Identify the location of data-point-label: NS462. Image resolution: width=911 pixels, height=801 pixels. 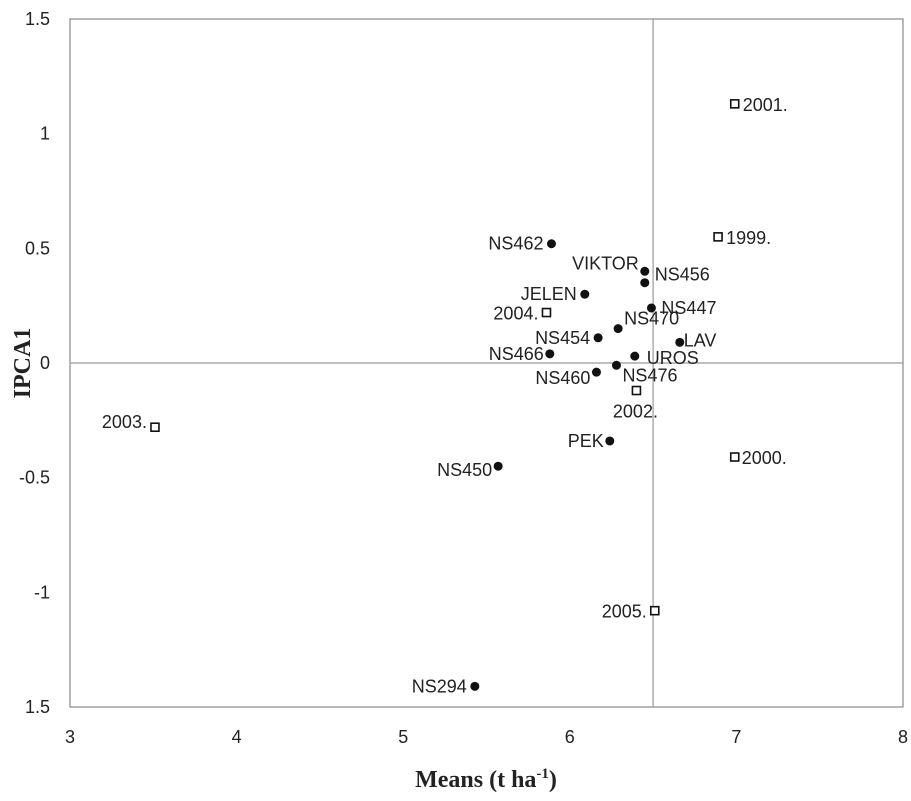
(515, 244).